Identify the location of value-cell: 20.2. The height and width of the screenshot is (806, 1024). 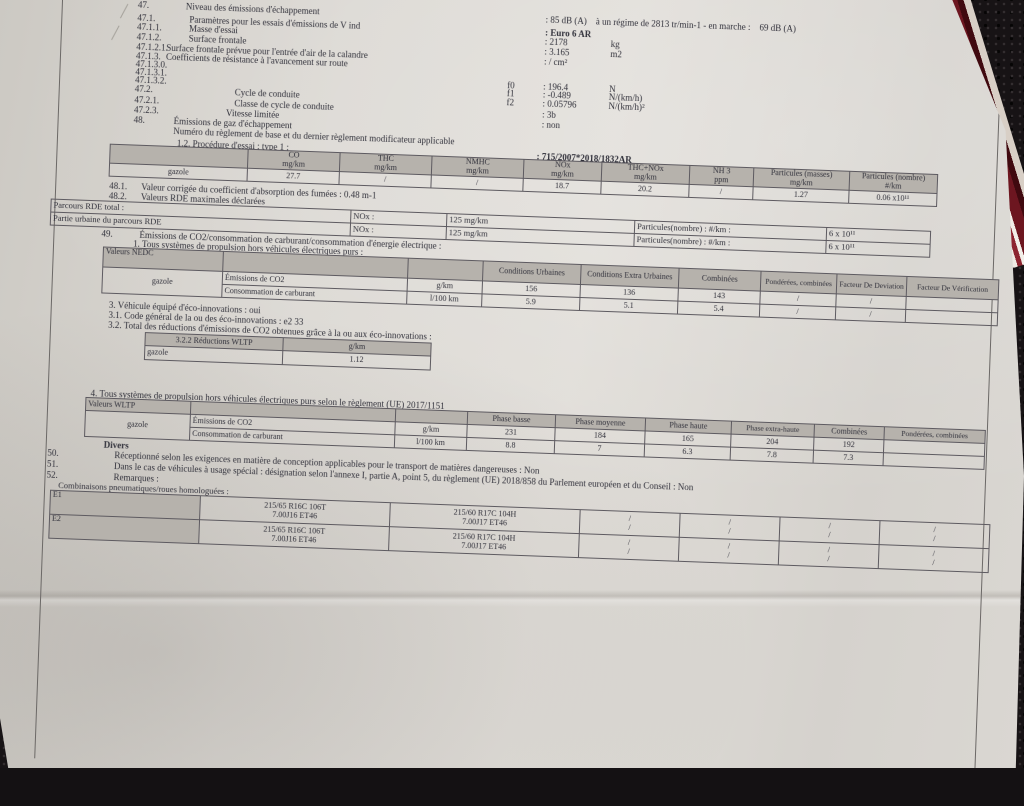
(645, 189).